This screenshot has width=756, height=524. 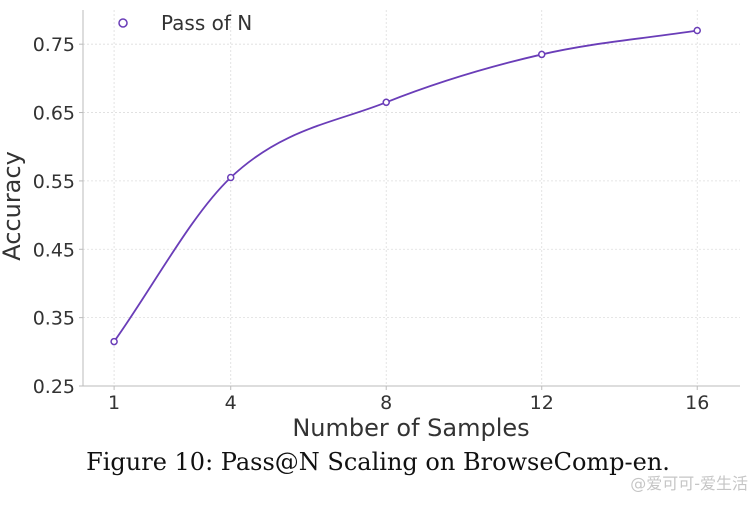 I want to click on y-tick-label: 0.45, so click(x=54, y=250).